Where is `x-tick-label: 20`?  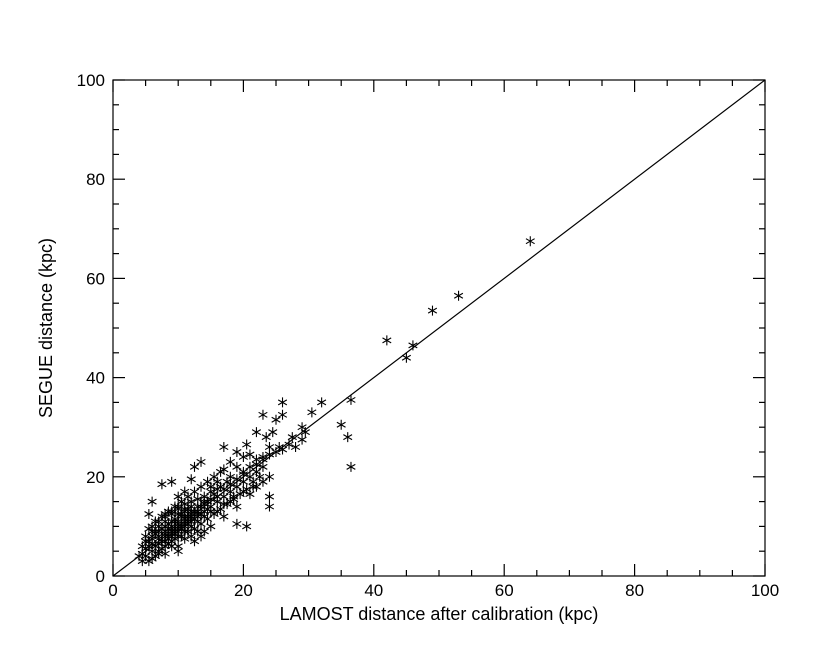 x-tick-label: 20 is located at coordinates (243, 590).